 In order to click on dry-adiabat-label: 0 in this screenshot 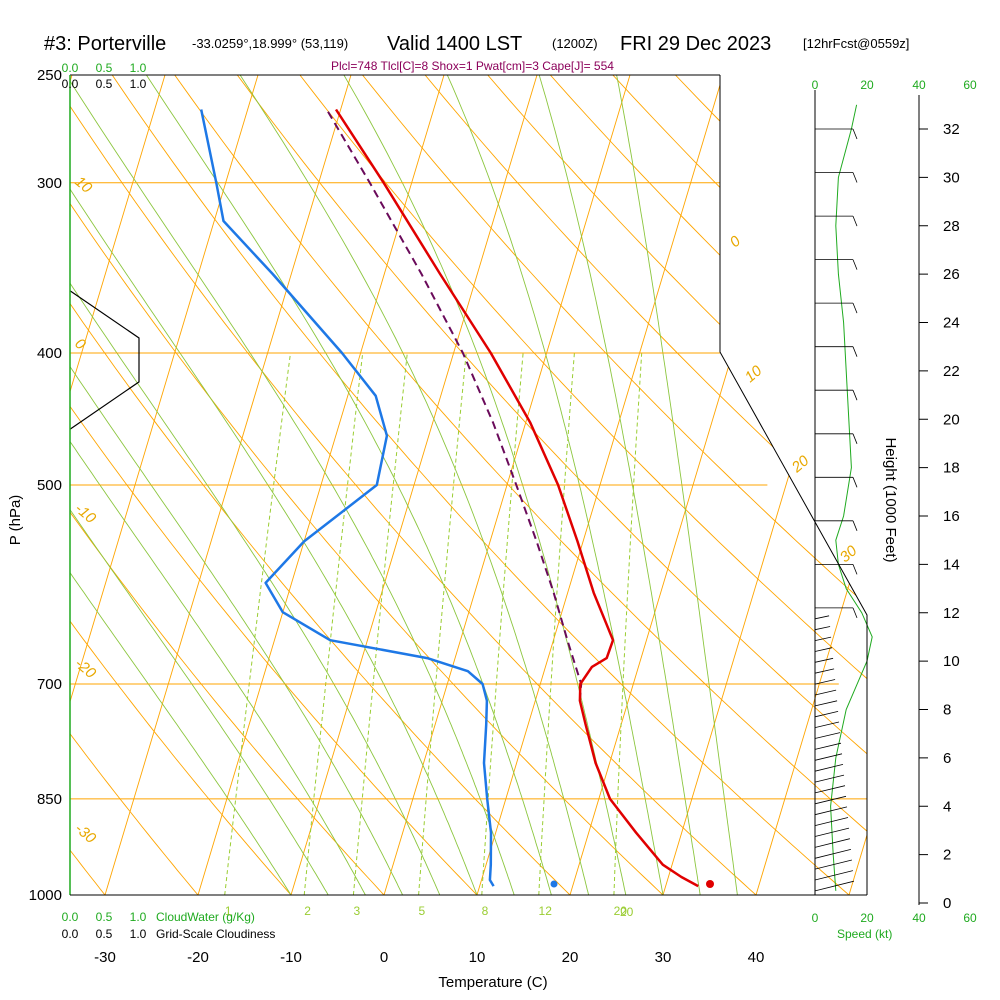, I will do `click(80, 344)`.